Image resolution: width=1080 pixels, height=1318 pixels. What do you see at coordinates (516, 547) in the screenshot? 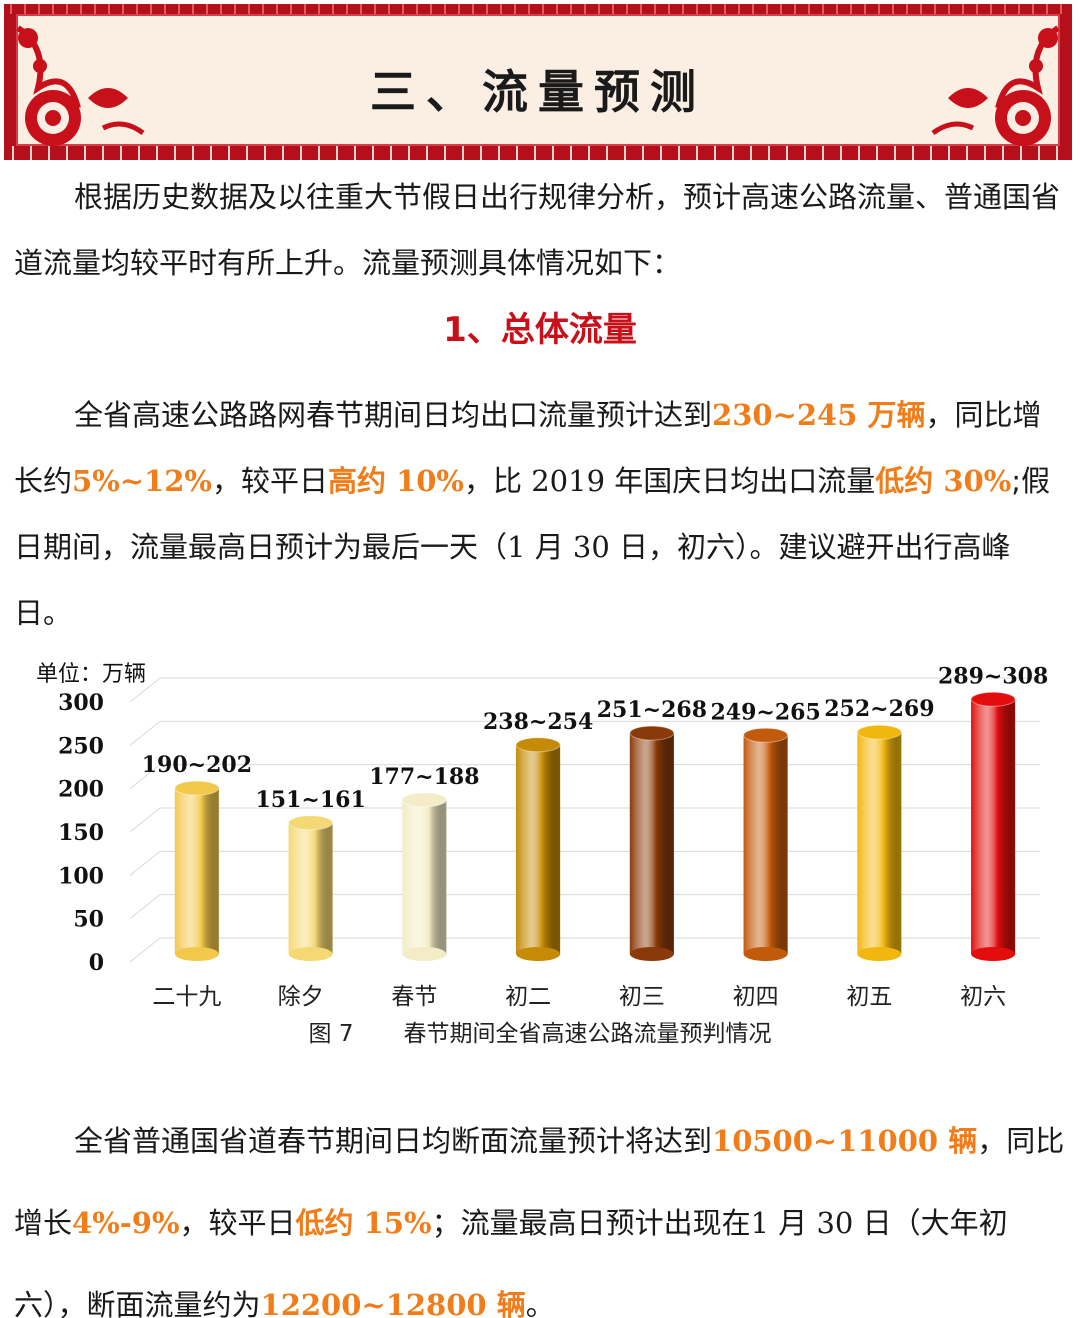
I see `para1-month-num: 1` at bounding box center [516, 547].